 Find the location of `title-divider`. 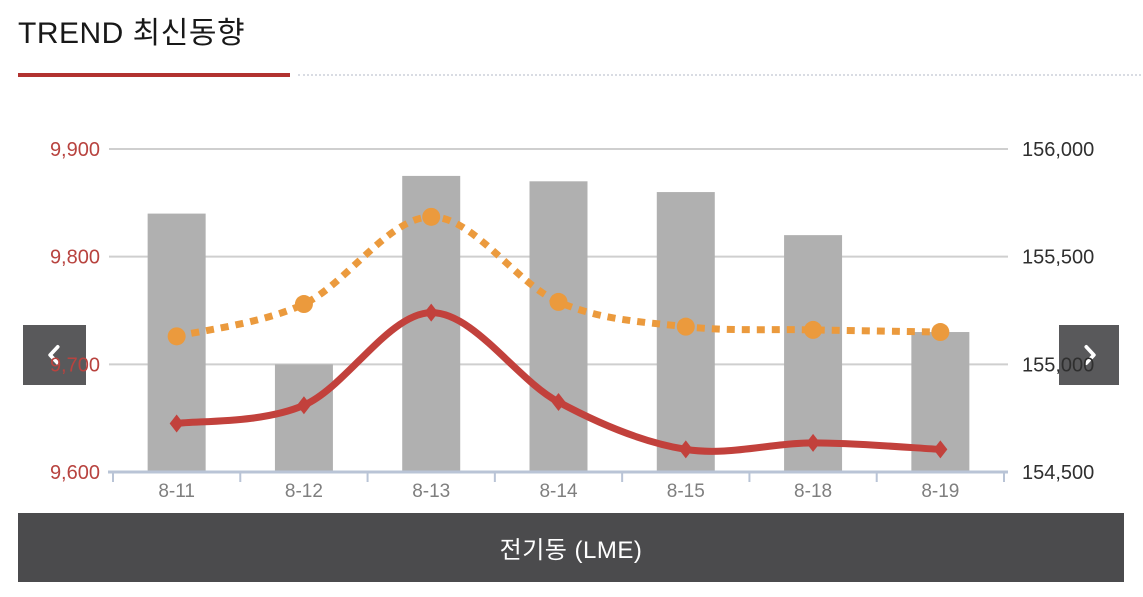

title-divider is located at coordinates (580, 74).